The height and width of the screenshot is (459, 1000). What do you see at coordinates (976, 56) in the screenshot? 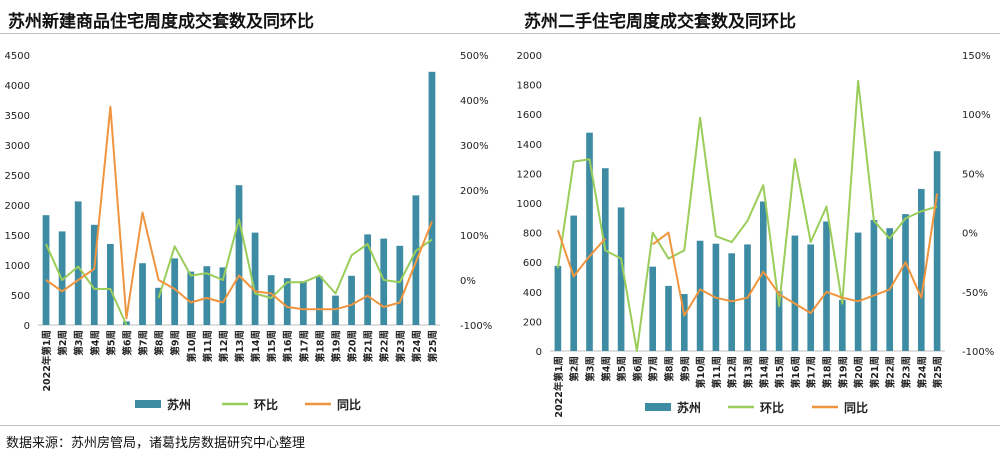
I see `right-axis-tick-label: 150%` at bounding box center [976, 56].